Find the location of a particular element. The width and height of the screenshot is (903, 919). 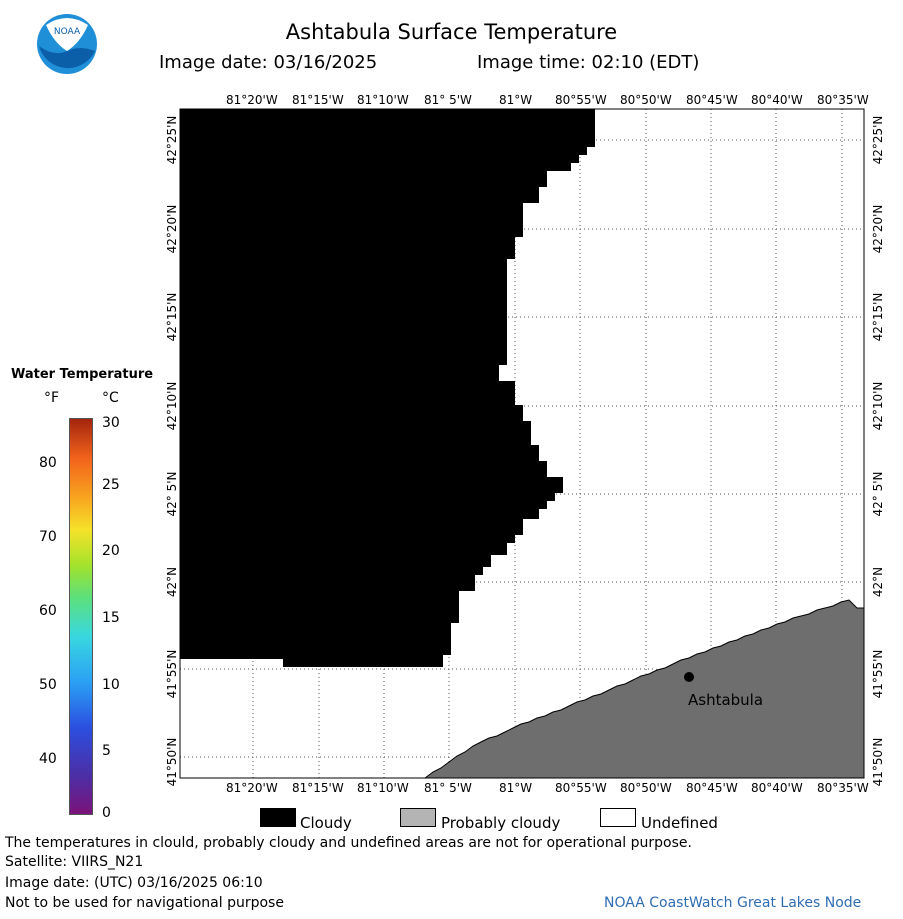

legend-f-tick: 80 is located at coordinates (48, 463).